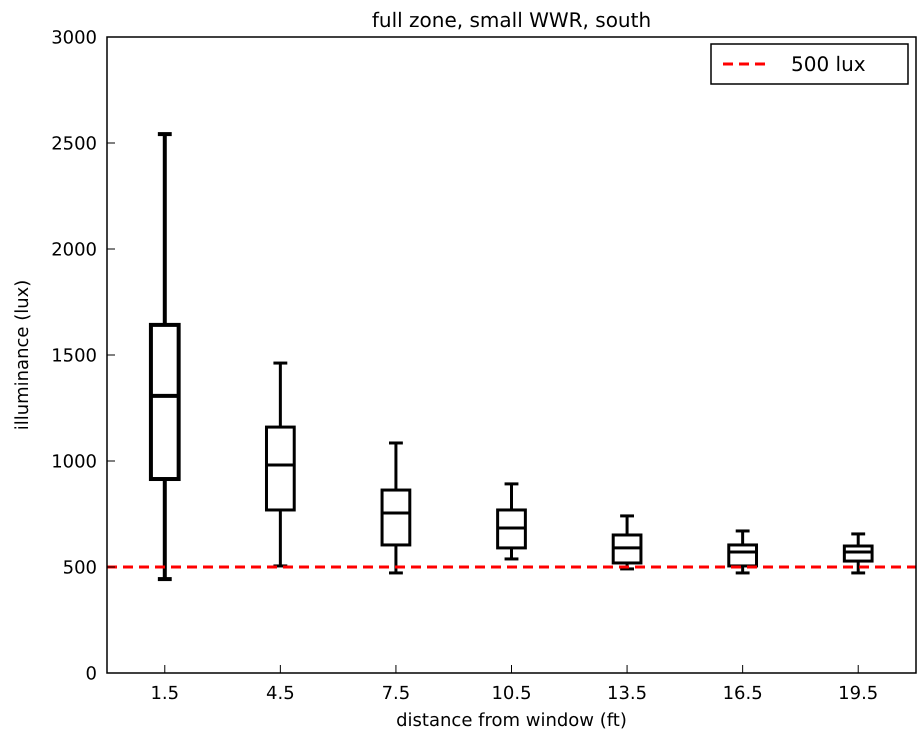 This screenshot has height=736, width=920. I want to click on x-tick-label: 10.5, so click(511, 693).